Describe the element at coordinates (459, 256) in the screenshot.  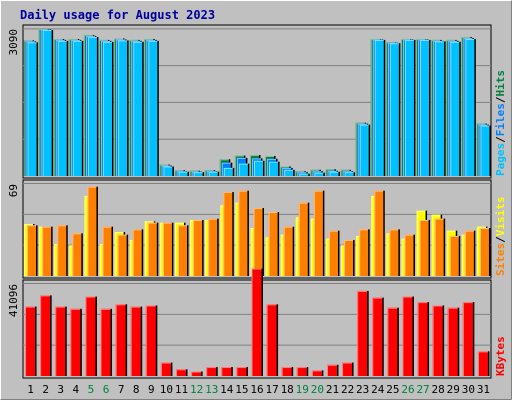
I see `bar-sites-day-29-shadow` at that location.